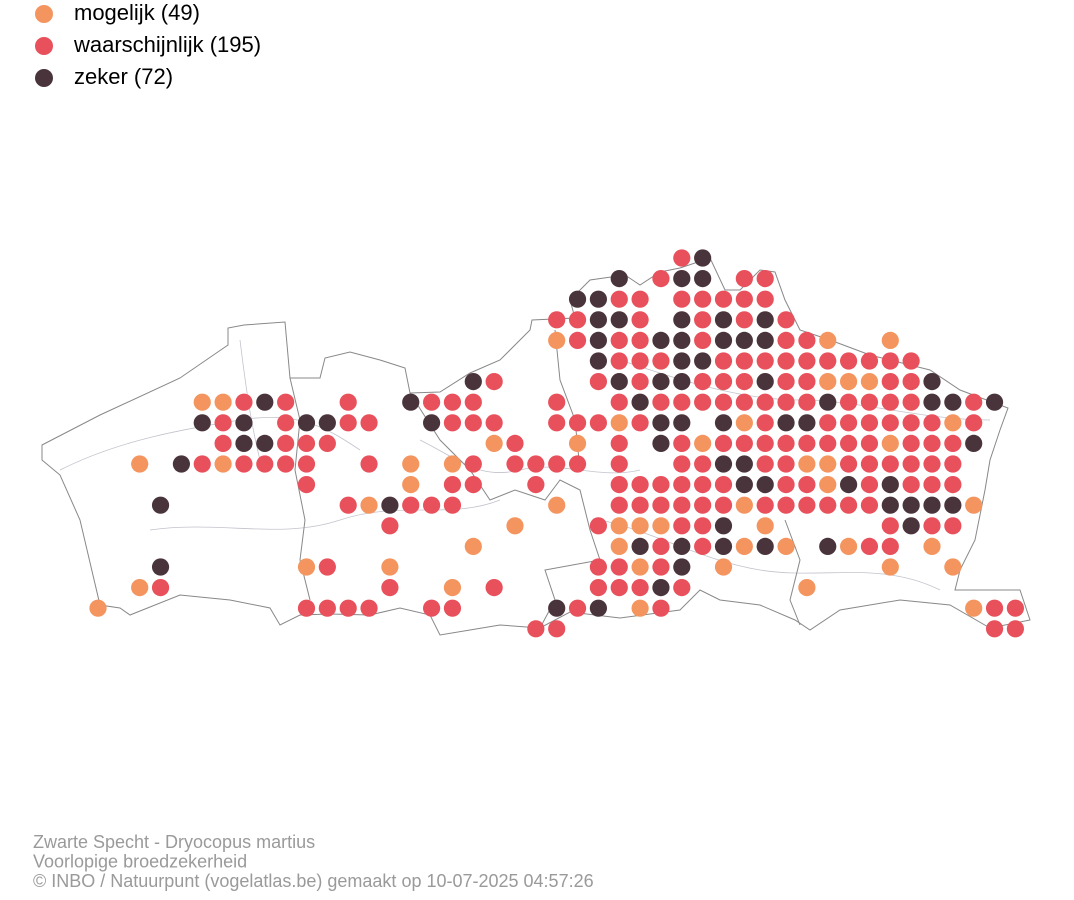 This screenshot has height=900, width=1074. Describe the element at coordinates (174, 842) in the screenshot. I see `footer-line: Zwarte Specht - Dryocopus martius` at that location.